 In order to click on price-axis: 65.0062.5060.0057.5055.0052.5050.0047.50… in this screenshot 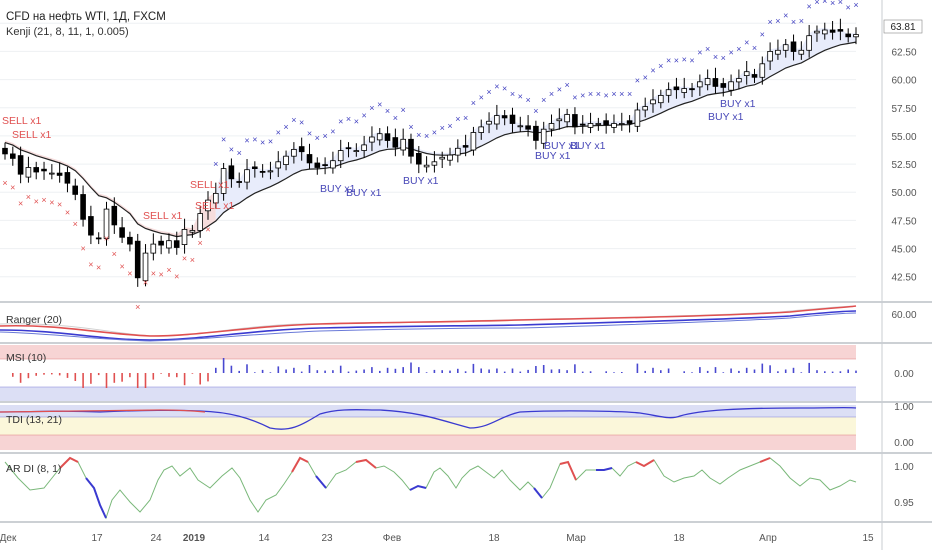, I will do `click(903, 151)`.